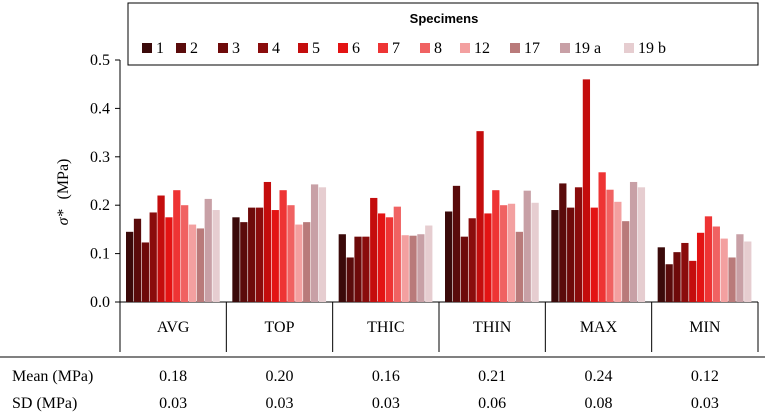  I want to click on table-cell: 0.18, so click(173, 376).